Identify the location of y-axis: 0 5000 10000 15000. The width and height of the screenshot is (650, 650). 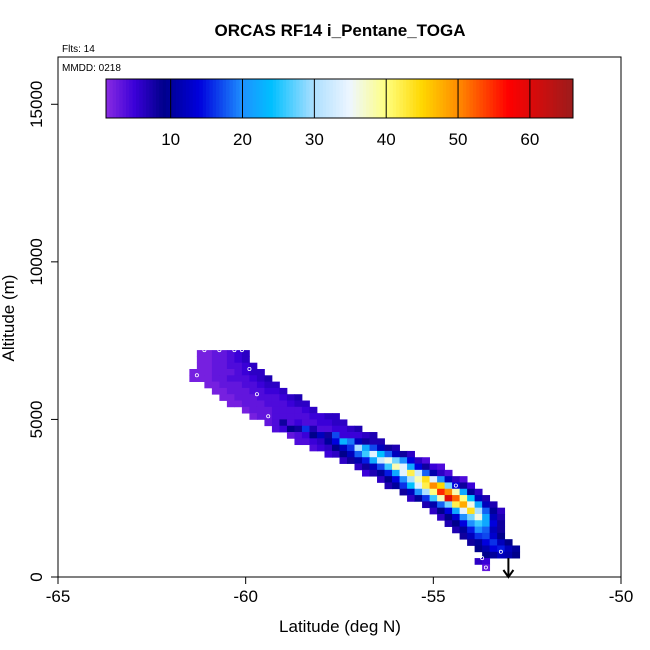
(42, 331).